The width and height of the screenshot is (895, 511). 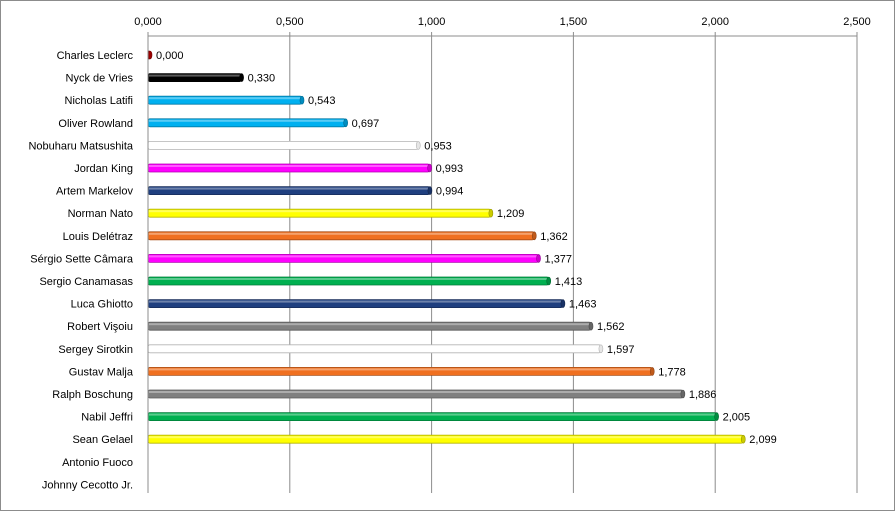 What do you see at coordinates (559, 259) in the screenshot?
I see `data-label: 1,377` at bounding box center [559, 259].